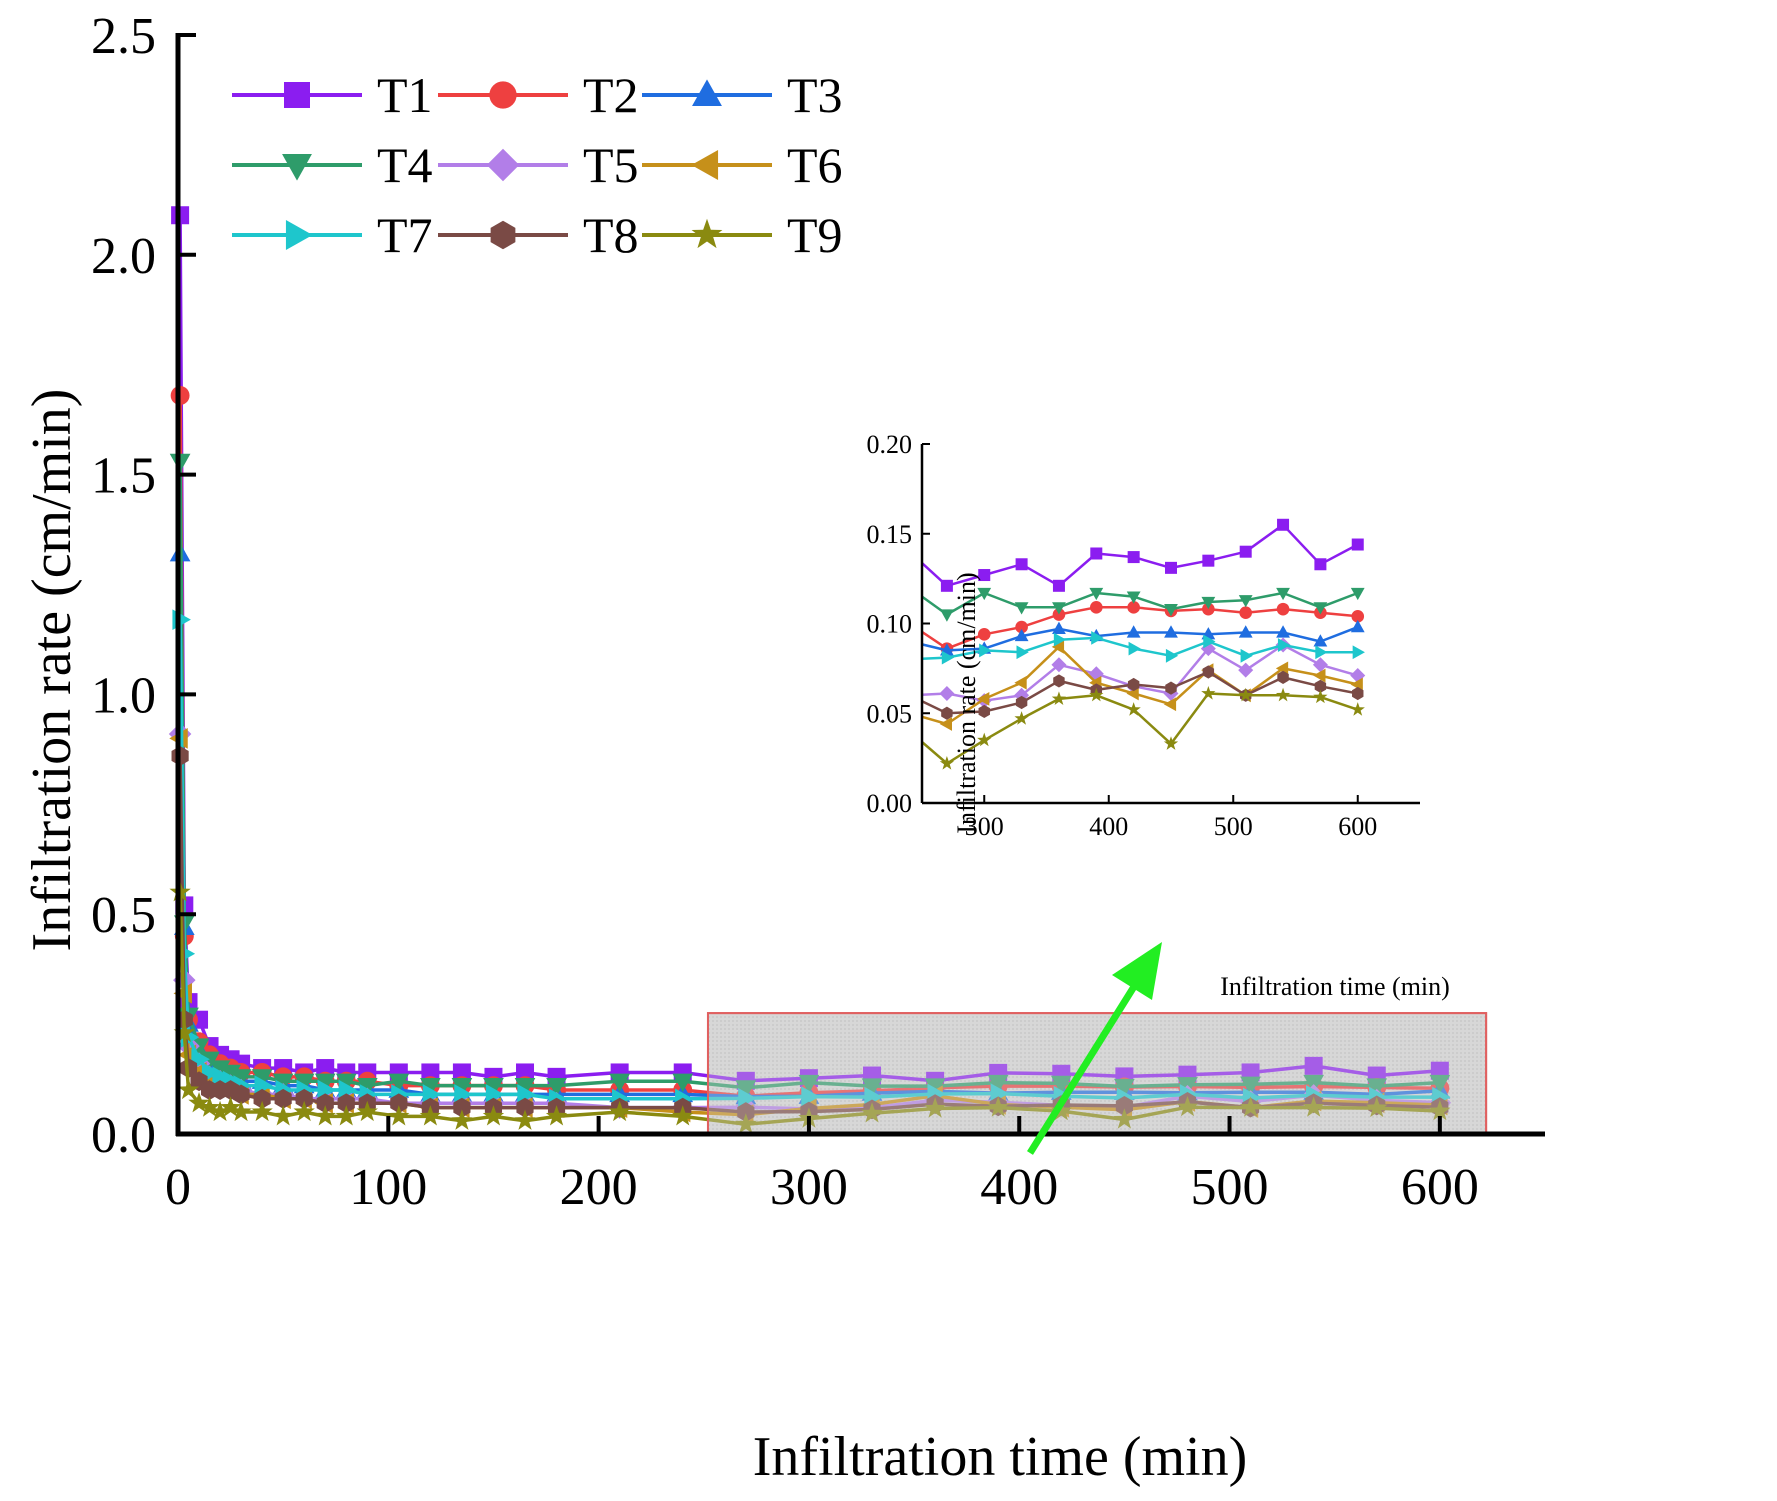 The width and height of the screenshot is (1777, 1501). I want to click on inset-y-tick-label: 0.10, so click(890, 624).